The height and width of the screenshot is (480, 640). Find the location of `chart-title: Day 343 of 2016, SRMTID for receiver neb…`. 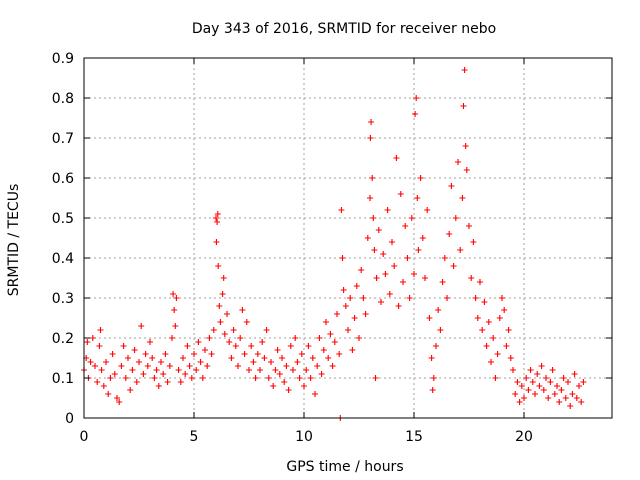

chart-title: Day 343 of 2016, SRMTID for receiver neb… is located at coordinates (344, 29).